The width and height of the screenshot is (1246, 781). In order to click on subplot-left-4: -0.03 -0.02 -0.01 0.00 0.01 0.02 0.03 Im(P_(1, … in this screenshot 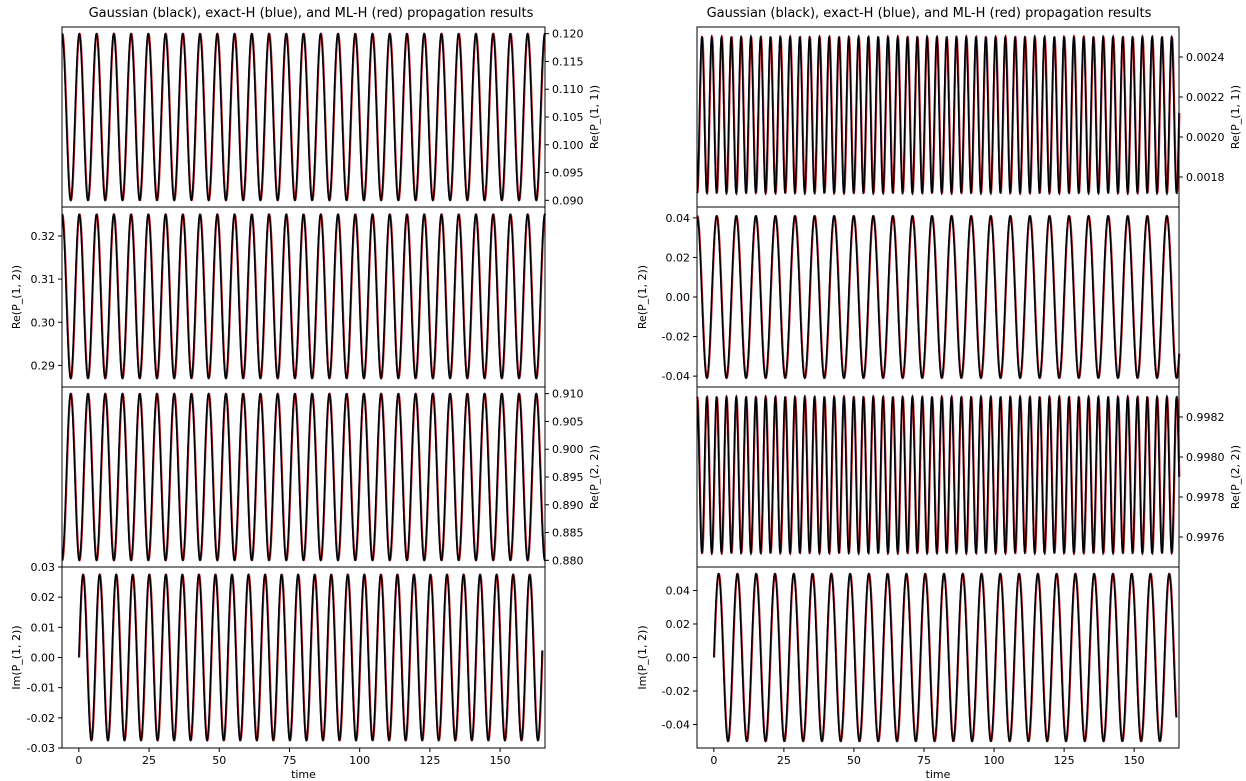, I will do `click(278, 671)`.